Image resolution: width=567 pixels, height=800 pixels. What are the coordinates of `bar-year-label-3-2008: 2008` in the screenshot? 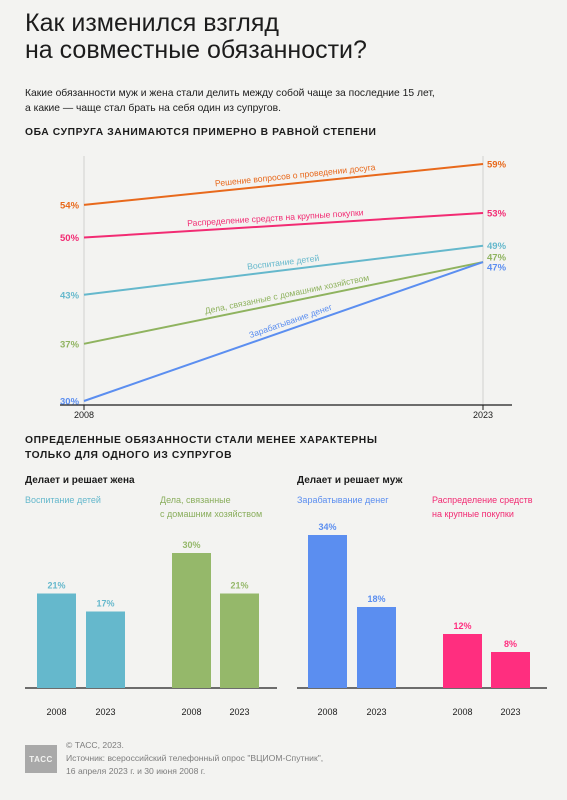 It's located at (327, 712).